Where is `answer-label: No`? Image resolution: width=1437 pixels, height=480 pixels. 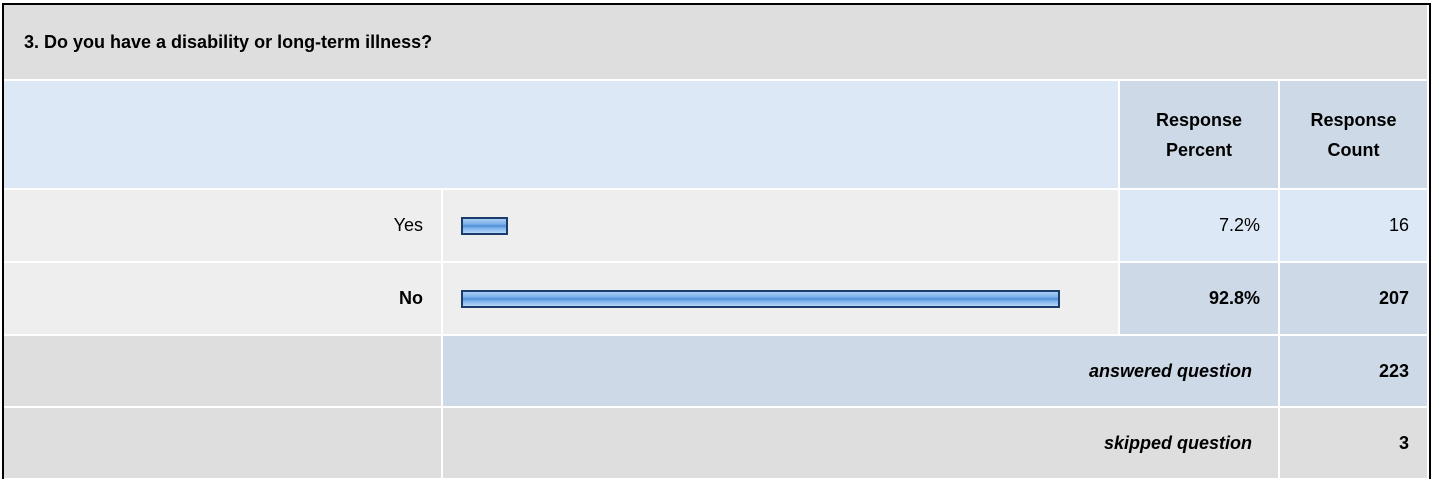
answer-label: No is located at coordinates (223, 299).